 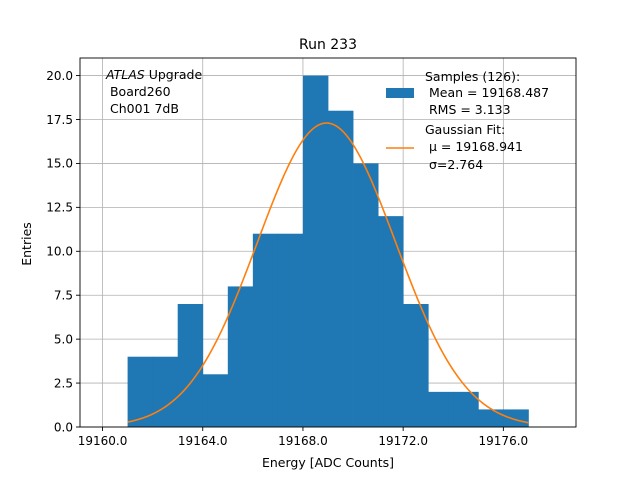 What do you see at coordinates (468, 109) in the screenshot?
I see `legend-histogram-line-3: RMS = 3.133` at bounding box center [468, 109].